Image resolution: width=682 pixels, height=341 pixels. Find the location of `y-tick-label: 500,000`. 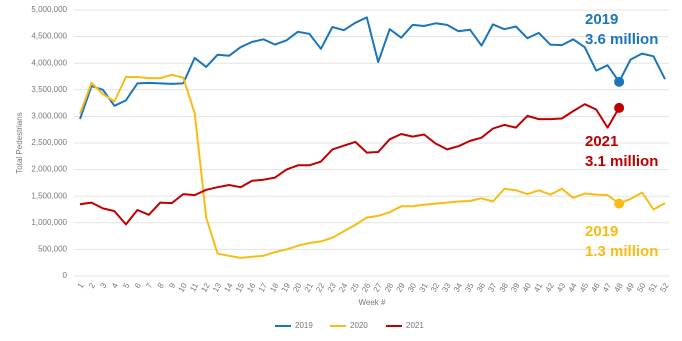

y-tick-label: 500,000 is located at coordinates (52, 249).